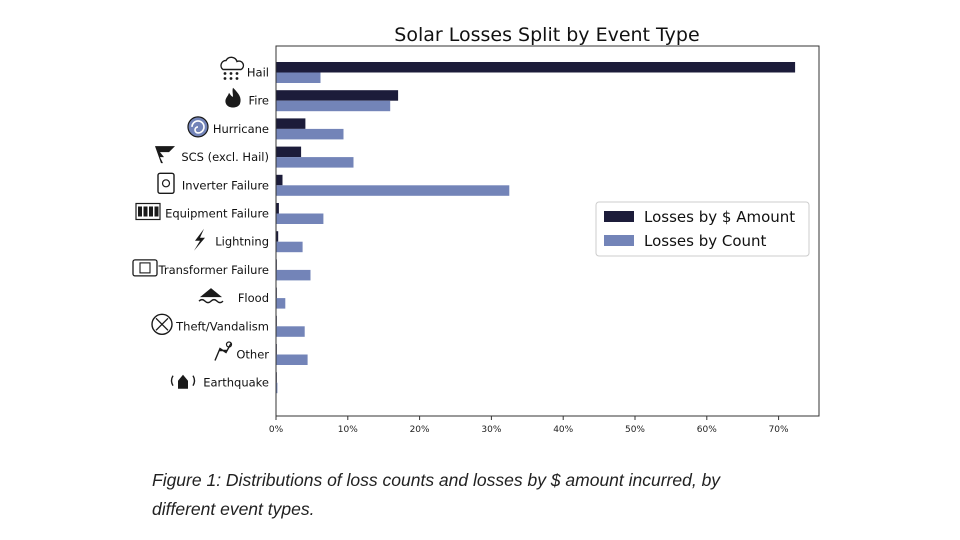 This screenshot has height=540, width=960. What do you see at coordinates (253, 298) in the screenshot?
I see `category-label: Flood` at bounding box center [253, 298].